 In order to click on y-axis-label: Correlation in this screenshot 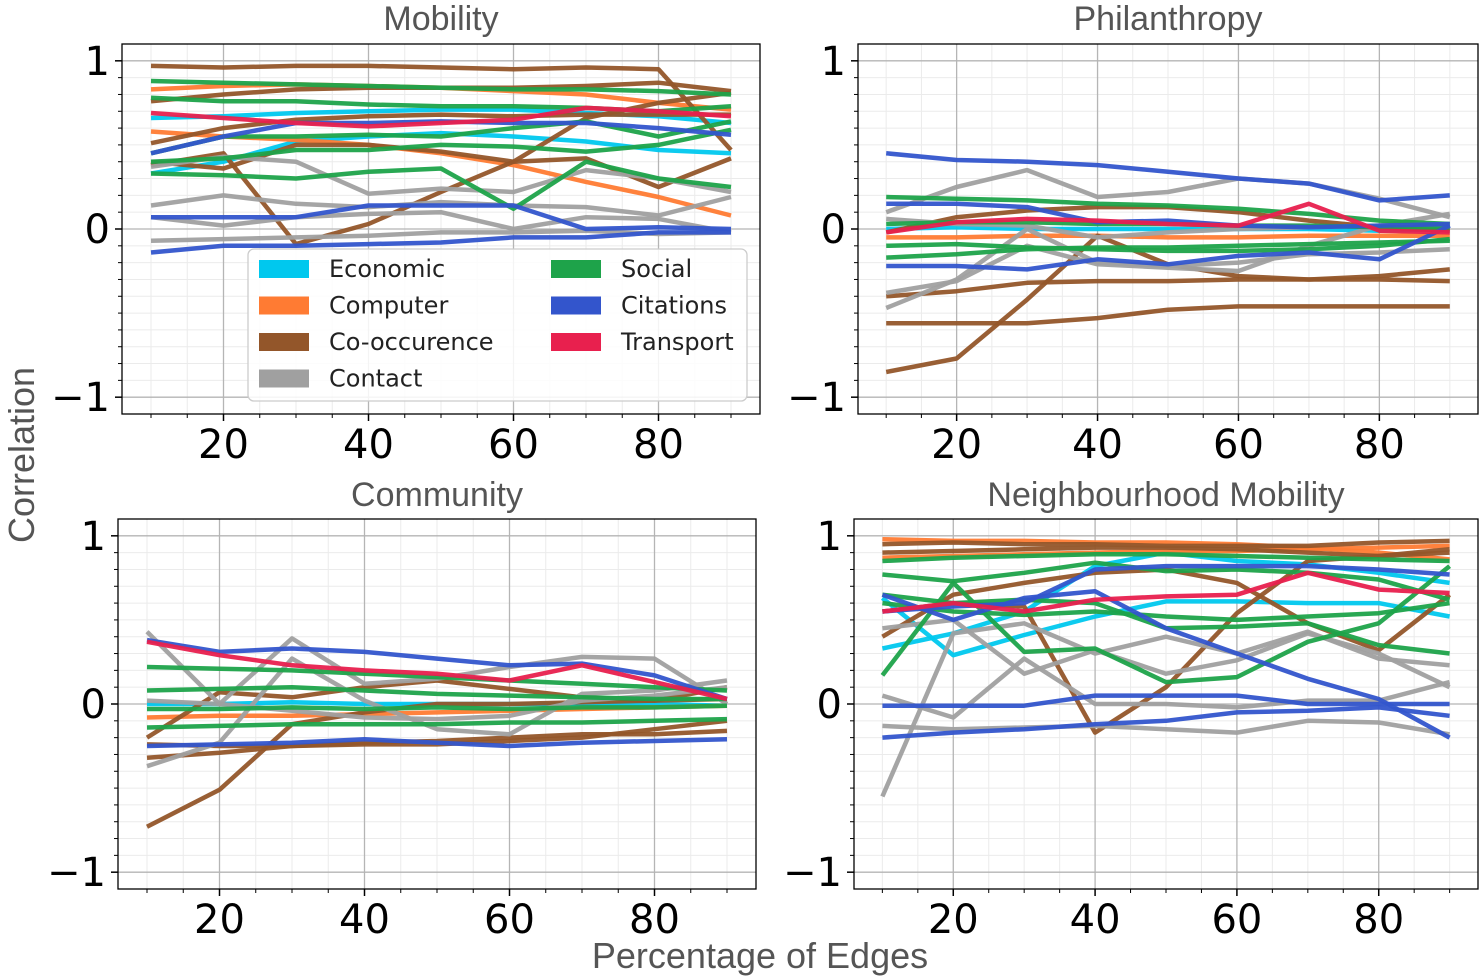, I will do `click(21, 455)`.